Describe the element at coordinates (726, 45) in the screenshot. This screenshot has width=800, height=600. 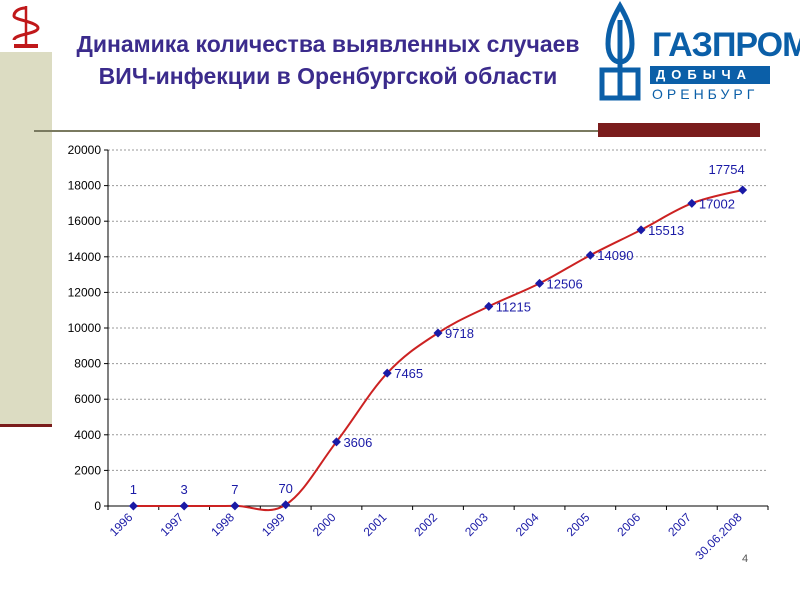
I see `logo-main-text: ГАЗПРОМ` at that location.